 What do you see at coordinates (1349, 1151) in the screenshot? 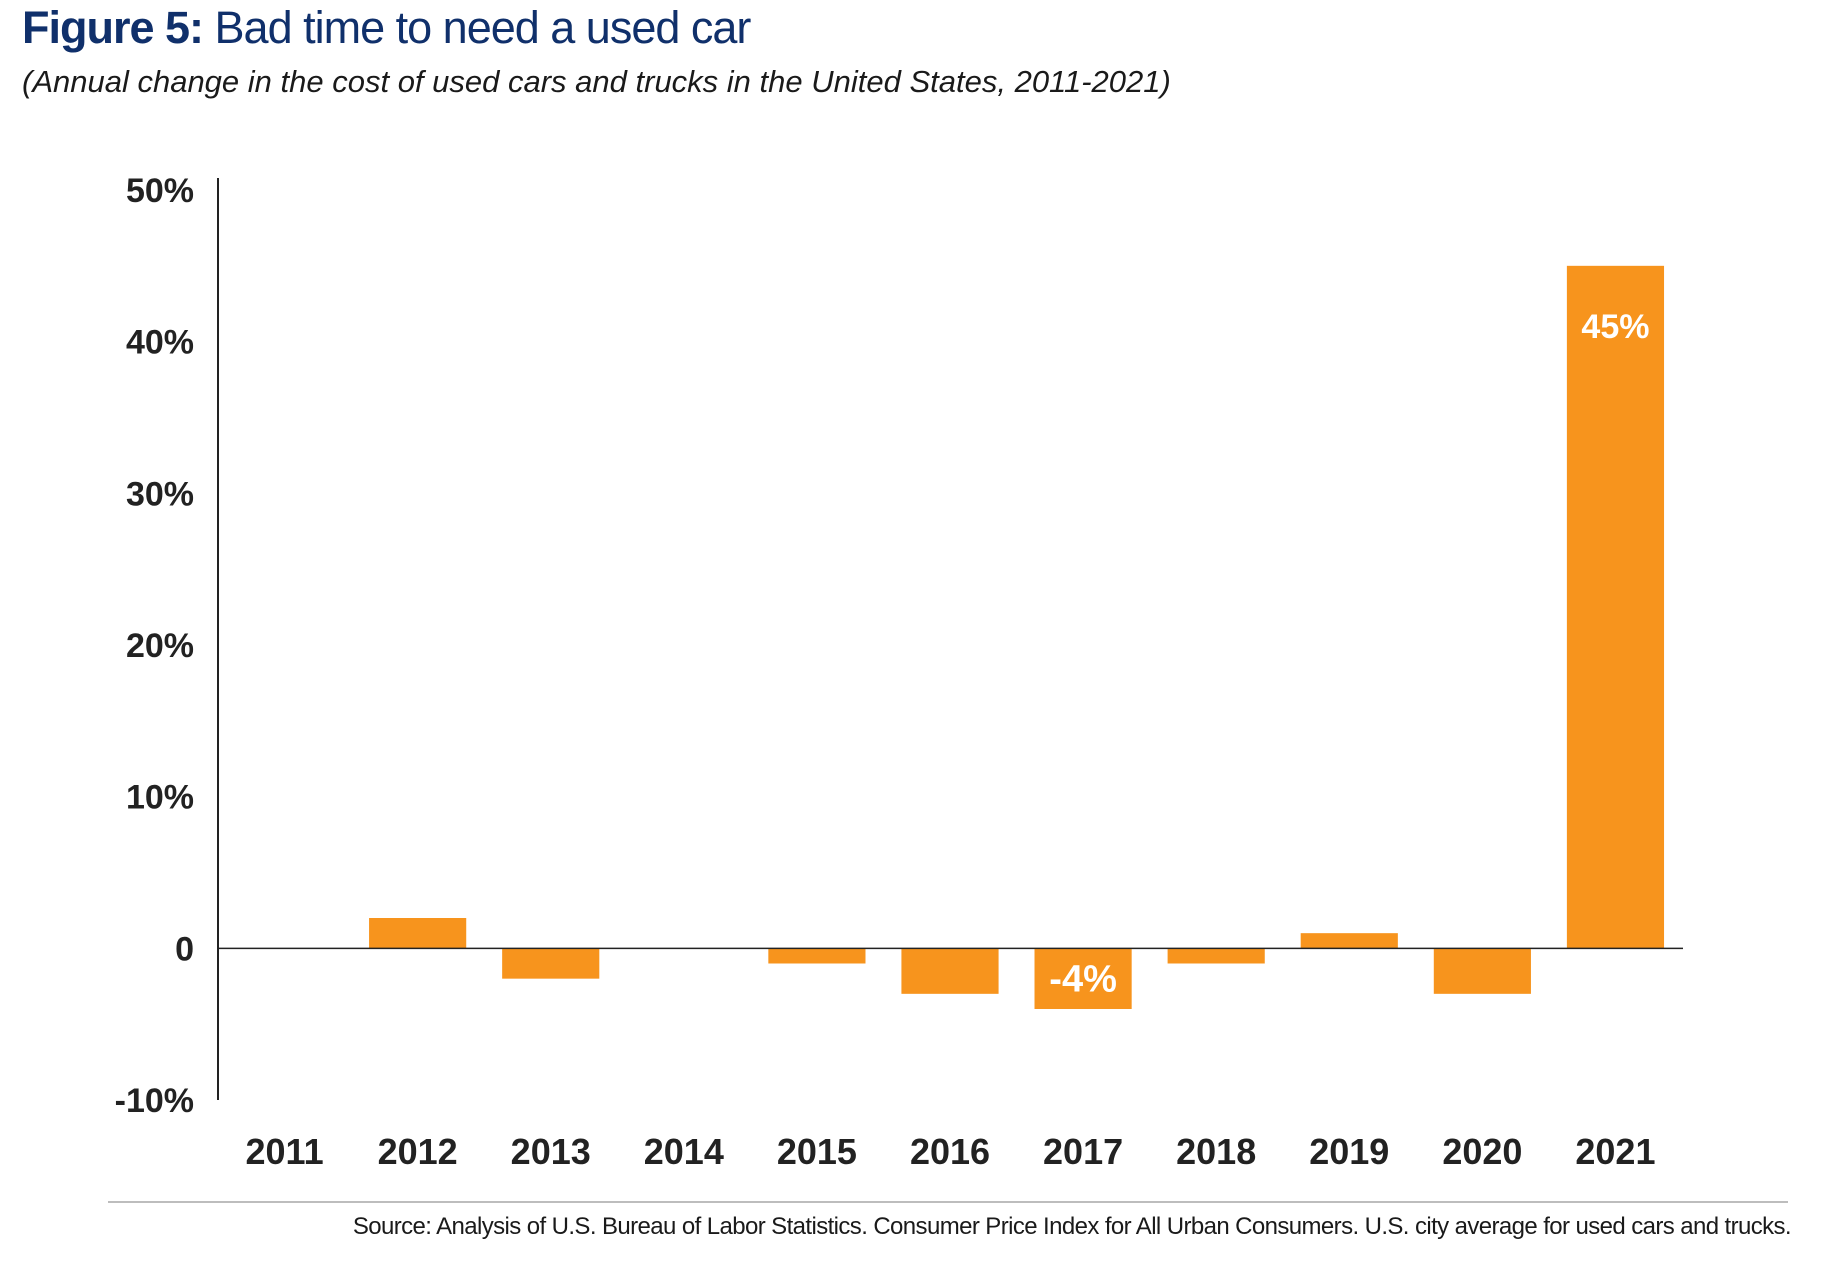
I see `x-tick-label-2019: 2019` at bounding box center [1349, 1151].